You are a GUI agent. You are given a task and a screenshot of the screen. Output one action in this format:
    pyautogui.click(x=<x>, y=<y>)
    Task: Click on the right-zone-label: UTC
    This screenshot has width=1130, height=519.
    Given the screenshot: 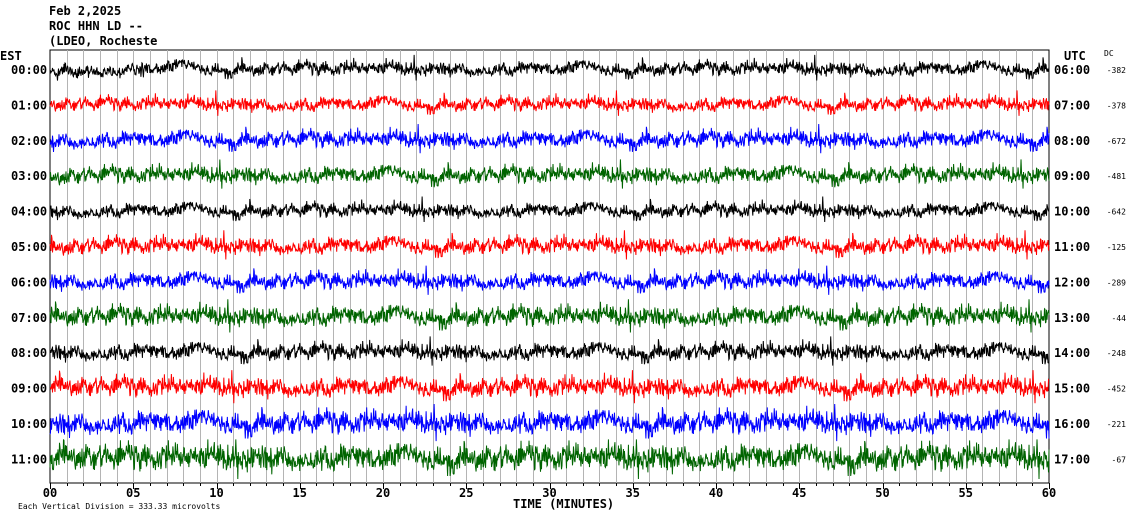 What is the action you would take?
    pyautogui.click(x=1075, y=56)
    